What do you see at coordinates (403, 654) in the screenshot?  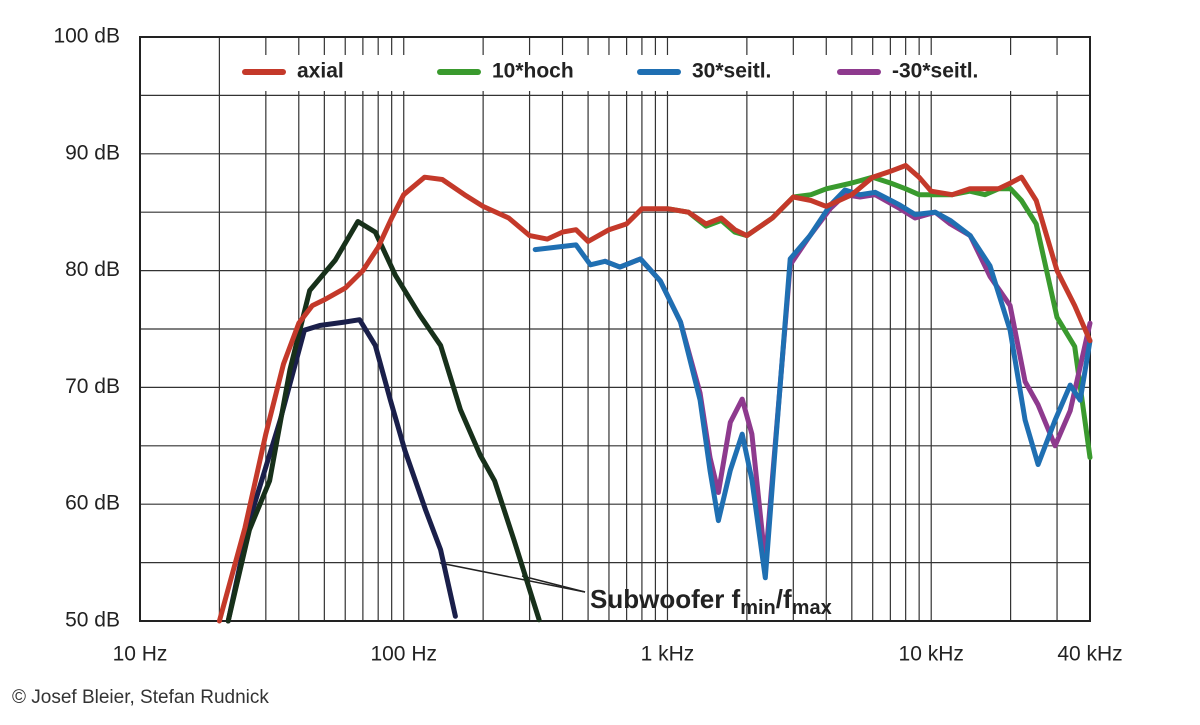 I see `x-tick-label: 100 Hz` at bounding box center [403, 654].